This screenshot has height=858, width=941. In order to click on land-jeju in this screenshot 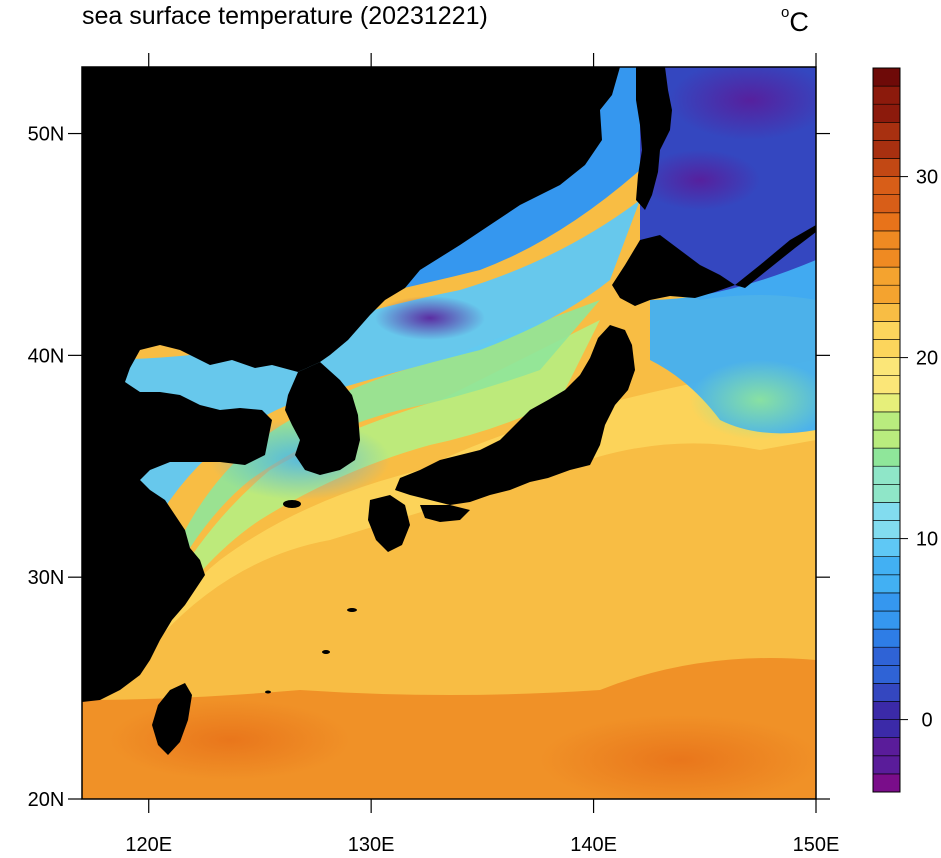, I will do `click(292, 504)`.